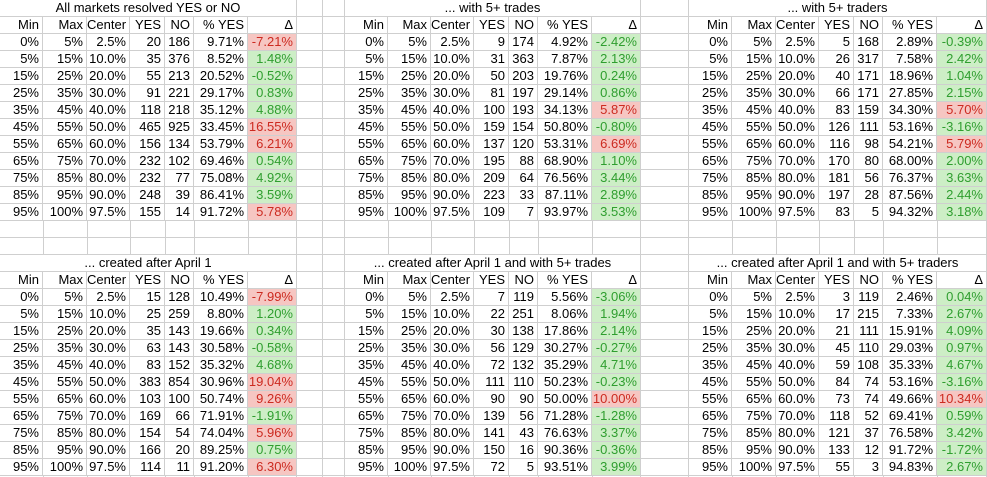 This screenshot has height=477, width=987. Describe the element at coordinates (452, 144) in the screenshot. I see `cell-center: 60.0%` at that location.